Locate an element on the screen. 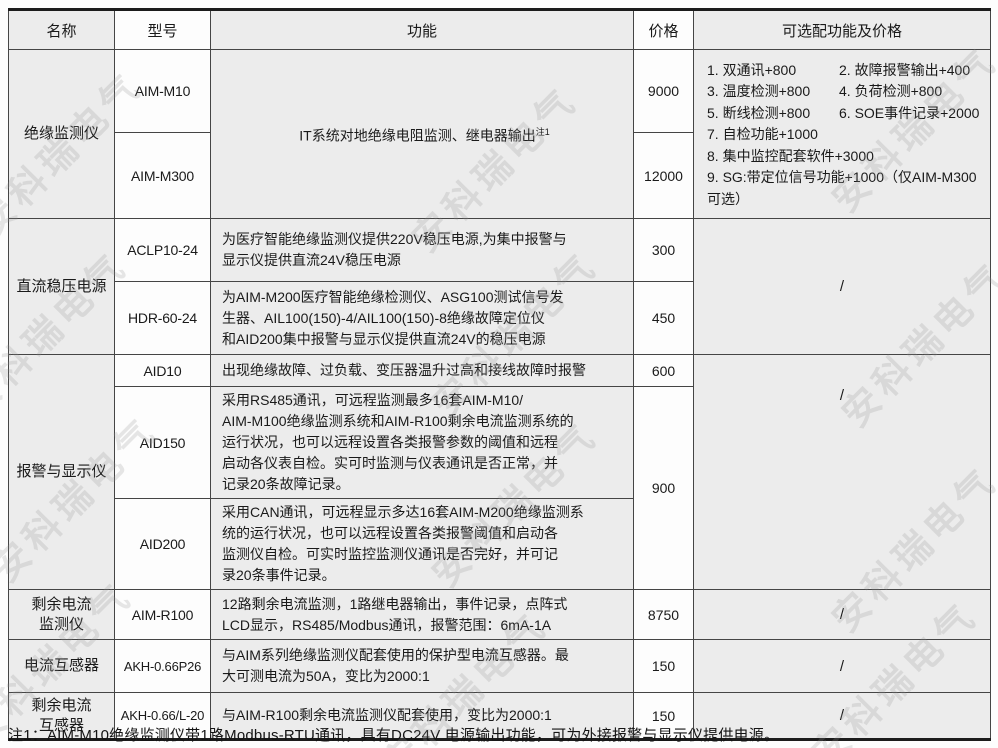 The width and height of the screenshot is (998, 748). option-line: 1. 双通讯+800 2. 故障报警输出+400 is located at coordinates (846, 71).